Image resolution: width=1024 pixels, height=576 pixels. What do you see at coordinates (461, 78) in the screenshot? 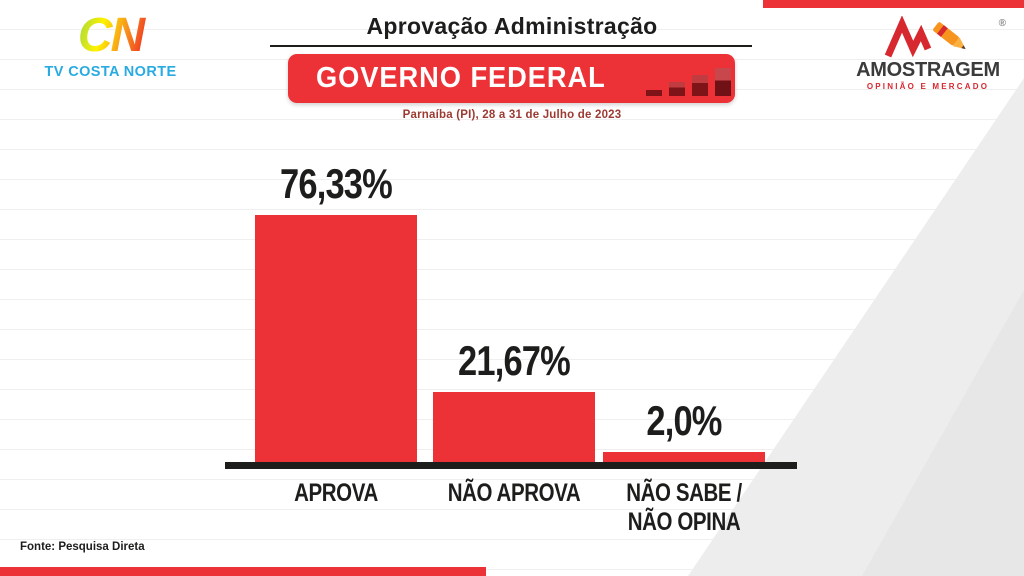
I see `banner-label: GOVERNO FEDERAL` at bounding box center [461, 78].